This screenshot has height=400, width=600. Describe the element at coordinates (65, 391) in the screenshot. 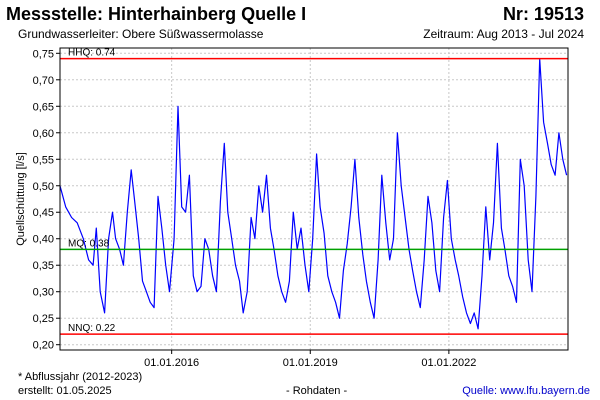

I see `created-date: erstellt: 01.05.2025` at that location.